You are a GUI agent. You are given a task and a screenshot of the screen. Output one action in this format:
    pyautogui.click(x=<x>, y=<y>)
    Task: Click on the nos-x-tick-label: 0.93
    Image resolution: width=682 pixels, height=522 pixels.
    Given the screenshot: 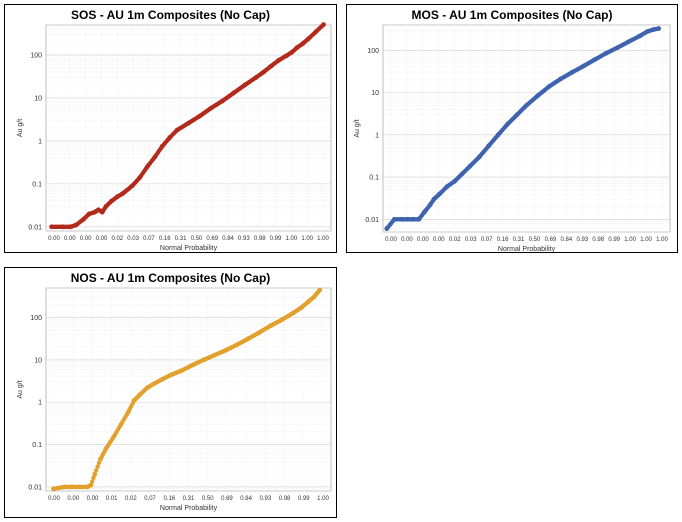 What is the action you would take?
    pyautogui.click(x=266, y=499)
    